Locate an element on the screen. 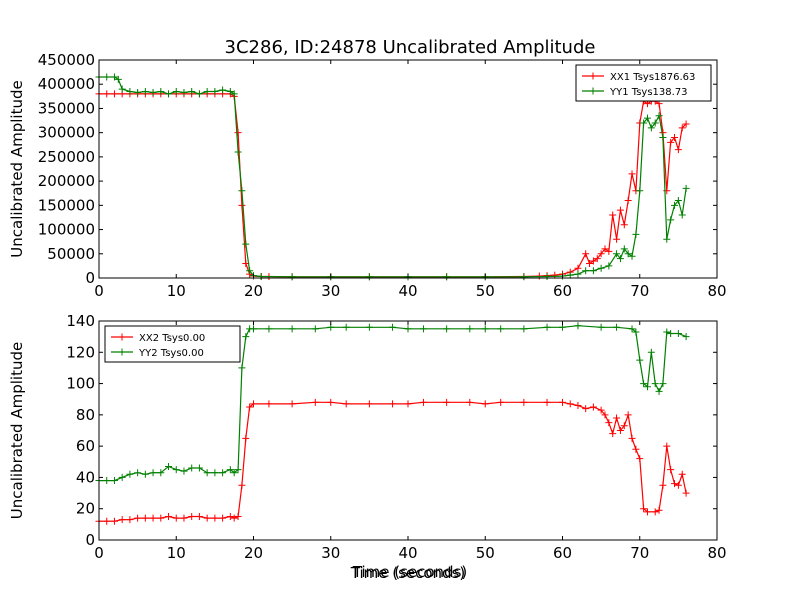 This screenshot has width=800, height=600. bottom-xtick-label-6: 60 is located at coordinates (562, 553).